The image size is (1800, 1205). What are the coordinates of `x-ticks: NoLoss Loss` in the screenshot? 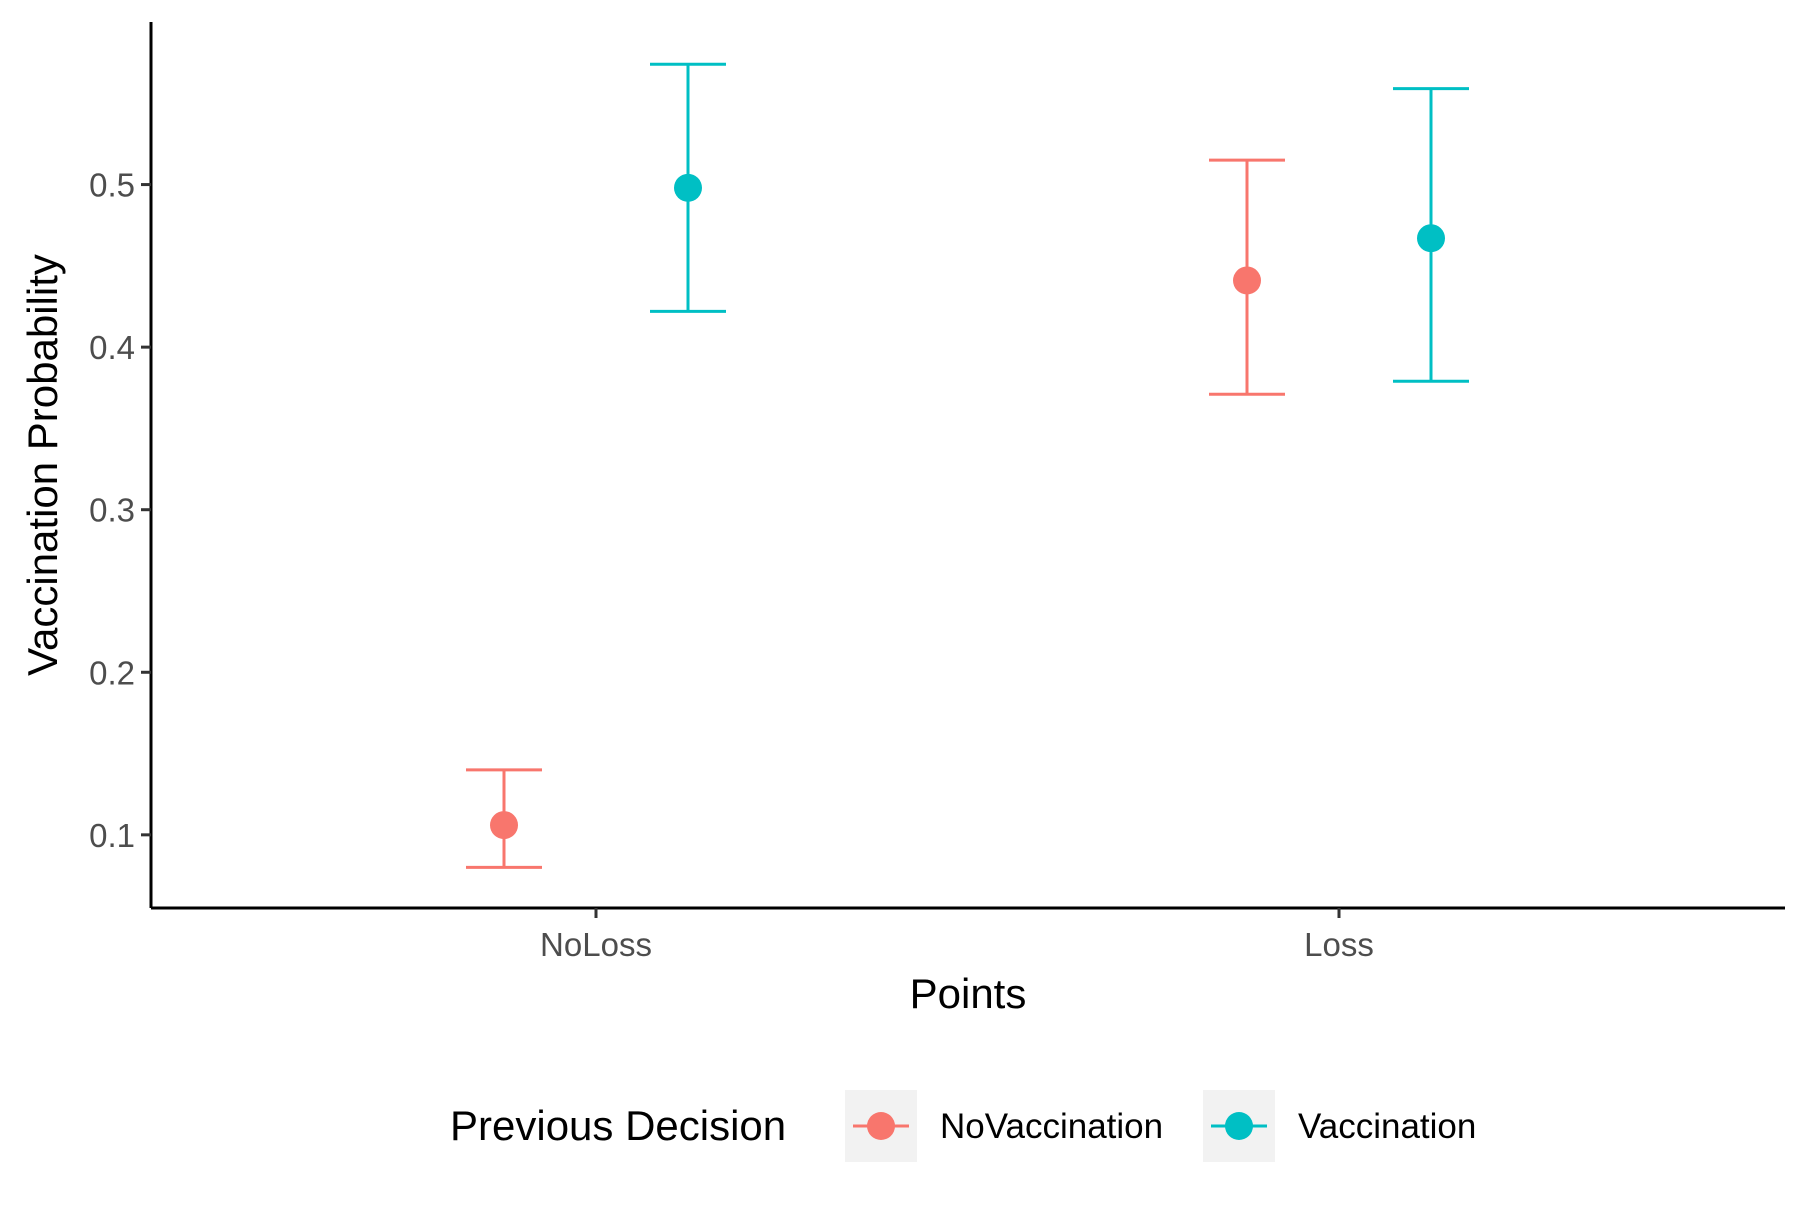 It's located at (957, 935).